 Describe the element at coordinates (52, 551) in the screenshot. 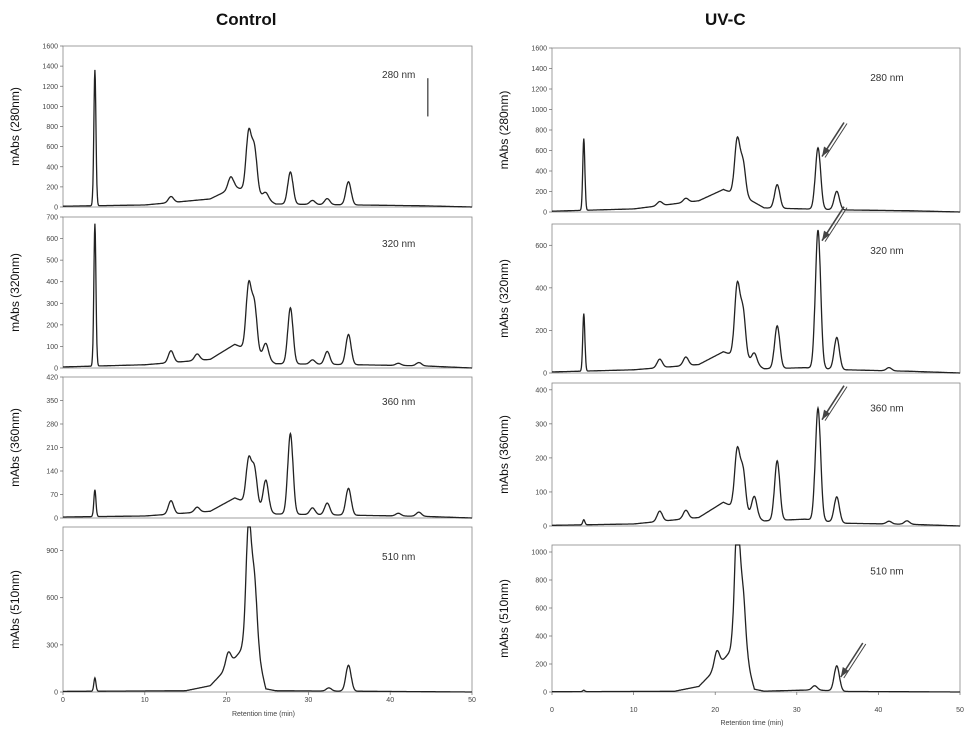

I see `y-tick-label: 900` at that location.